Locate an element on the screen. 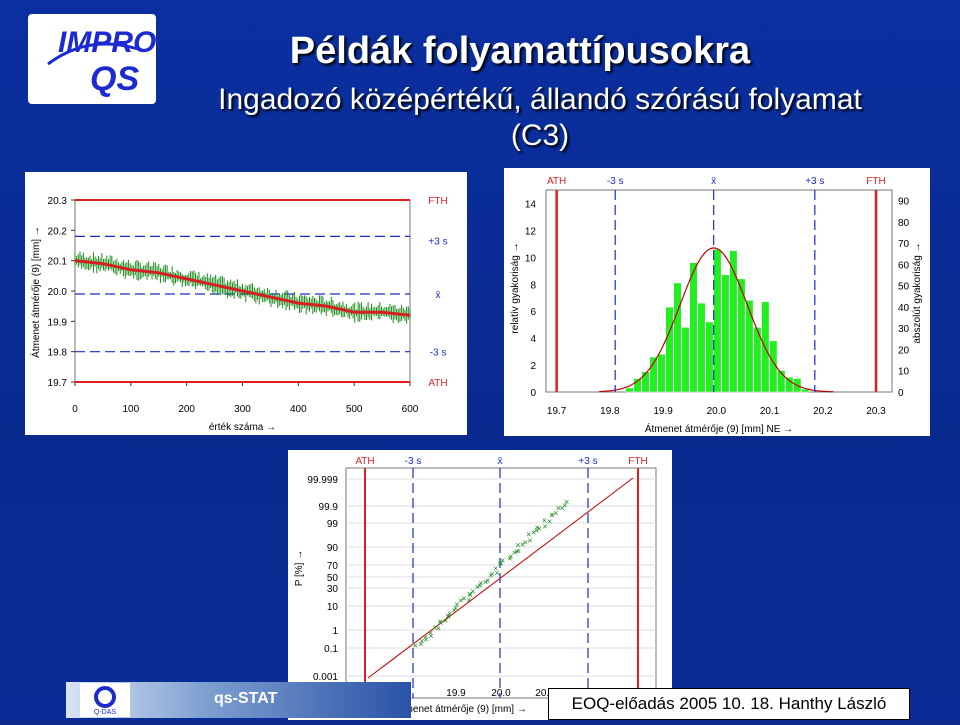  y-tick-label: 20.1 is located at coordinates (58, 262).